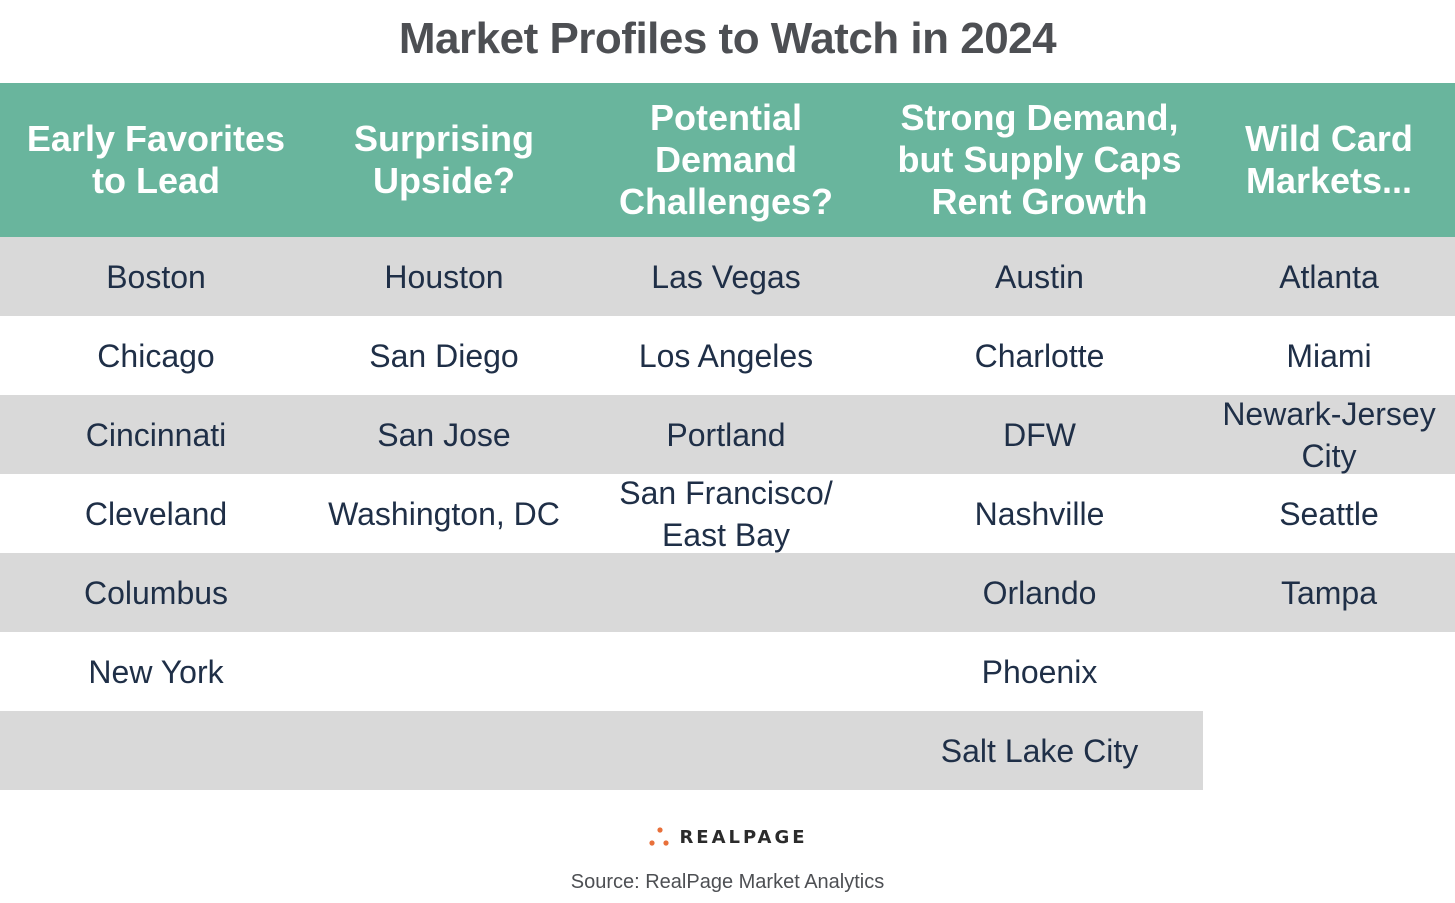  Describe the element at coordinates (156, 513) in the screenshot. I see `table-cell: Cleveland` at that location.